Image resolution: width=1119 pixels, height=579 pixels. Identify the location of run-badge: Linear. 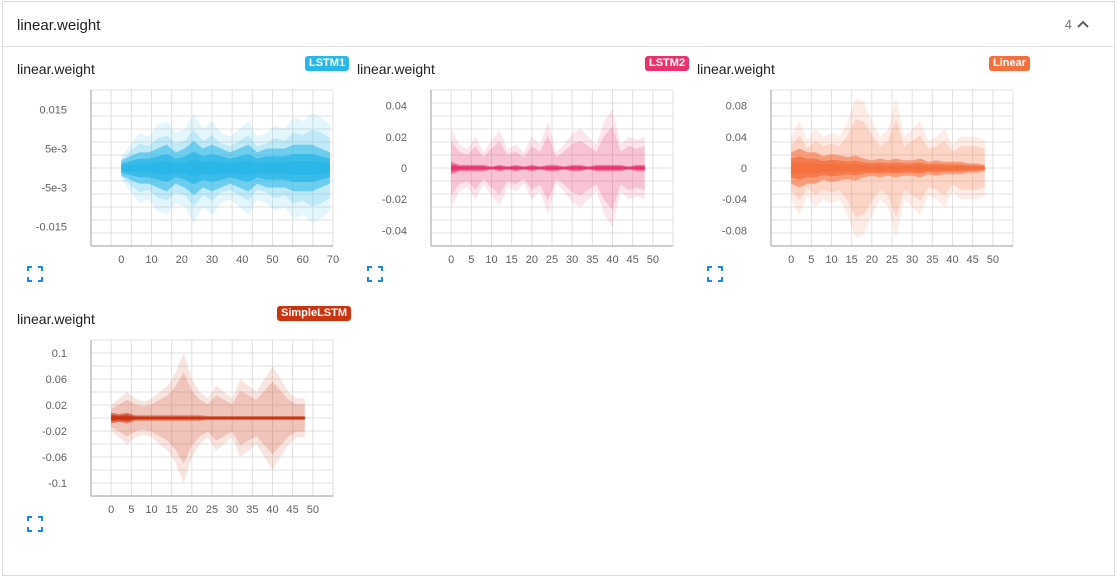
(1010, 63).